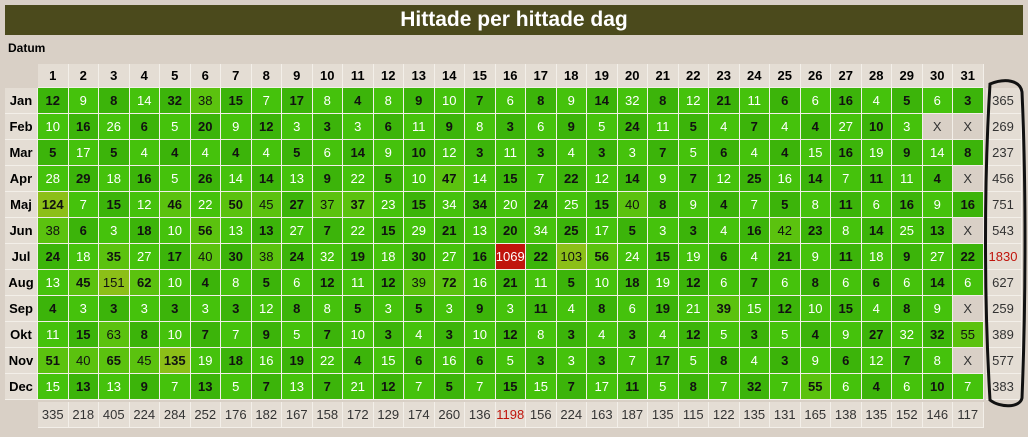 This screenshot has height=437, width=1028. What do you see at coordinates (1003, 205) in the screenshot?
I see `row-total: 751` at bounding box center [1003, 205].